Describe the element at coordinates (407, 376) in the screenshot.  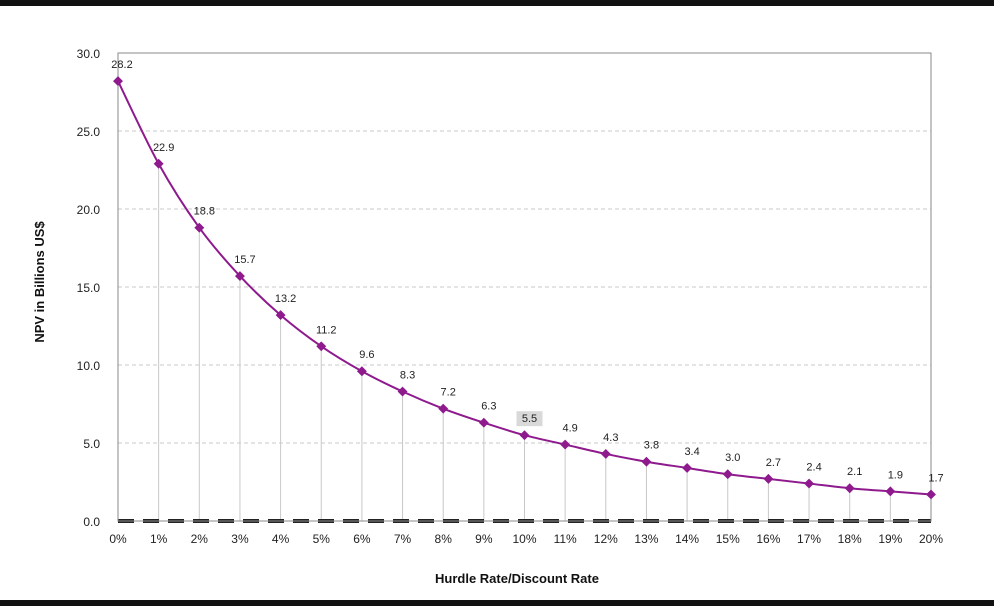
I see `data-label: 8.3` at that location.